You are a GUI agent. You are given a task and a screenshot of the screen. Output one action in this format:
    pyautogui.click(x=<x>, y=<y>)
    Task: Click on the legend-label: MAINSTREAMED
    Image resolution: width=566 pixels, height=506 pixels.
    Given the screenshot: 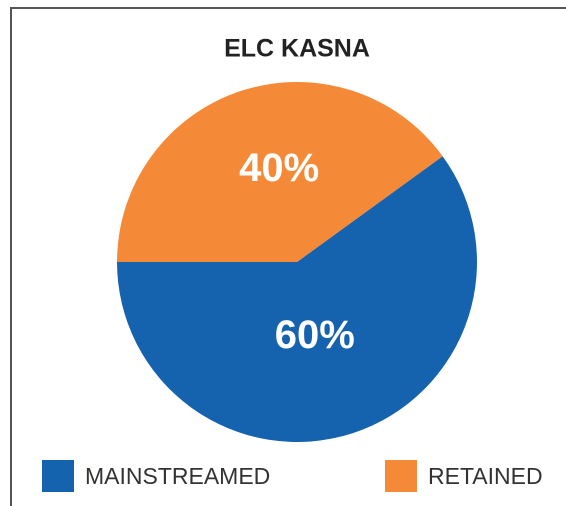 What is the action you would take?
    pyautogui.click(x=177, y=476)
    